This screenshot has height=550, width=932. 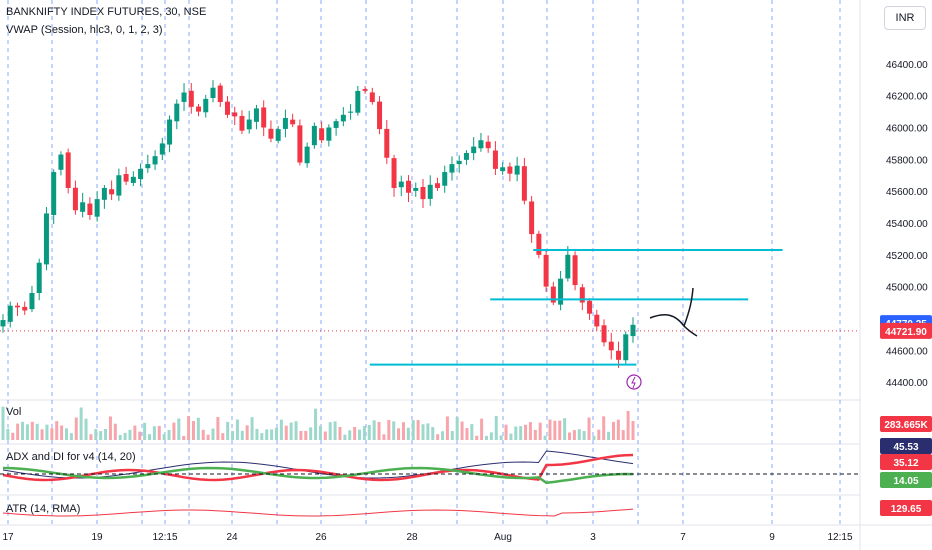 I want to click on minus-di-line, so click(x=318, y=475).